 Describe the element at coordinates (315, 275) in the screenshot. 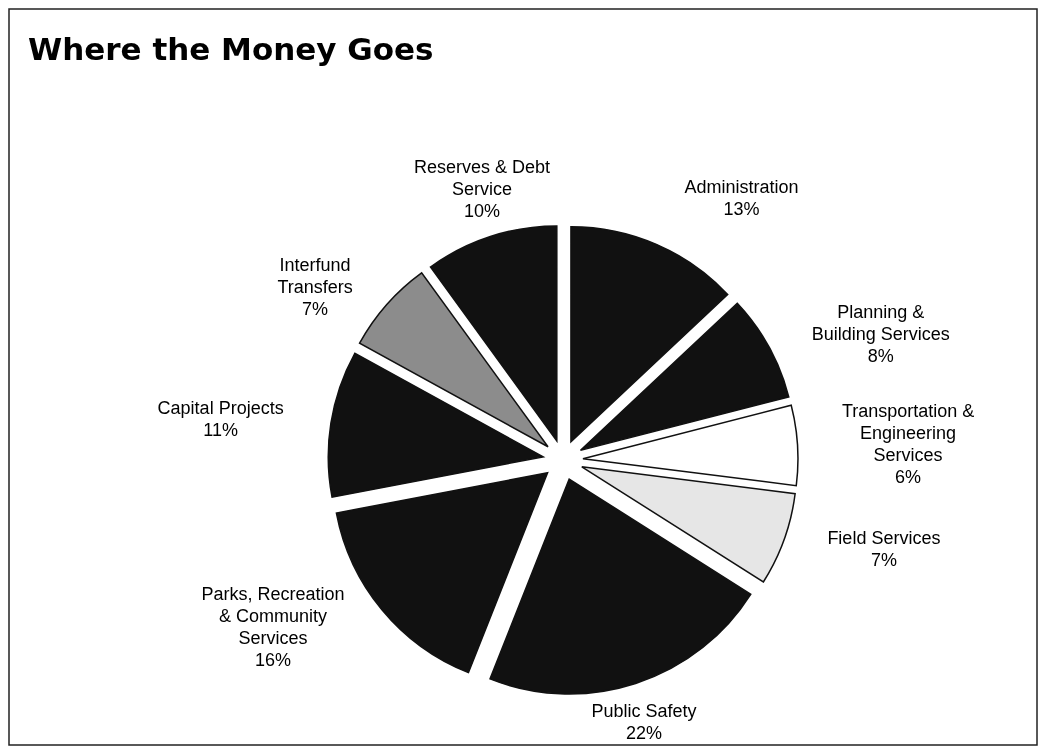

I see `slice-label: Interfund Transfers` at that location.